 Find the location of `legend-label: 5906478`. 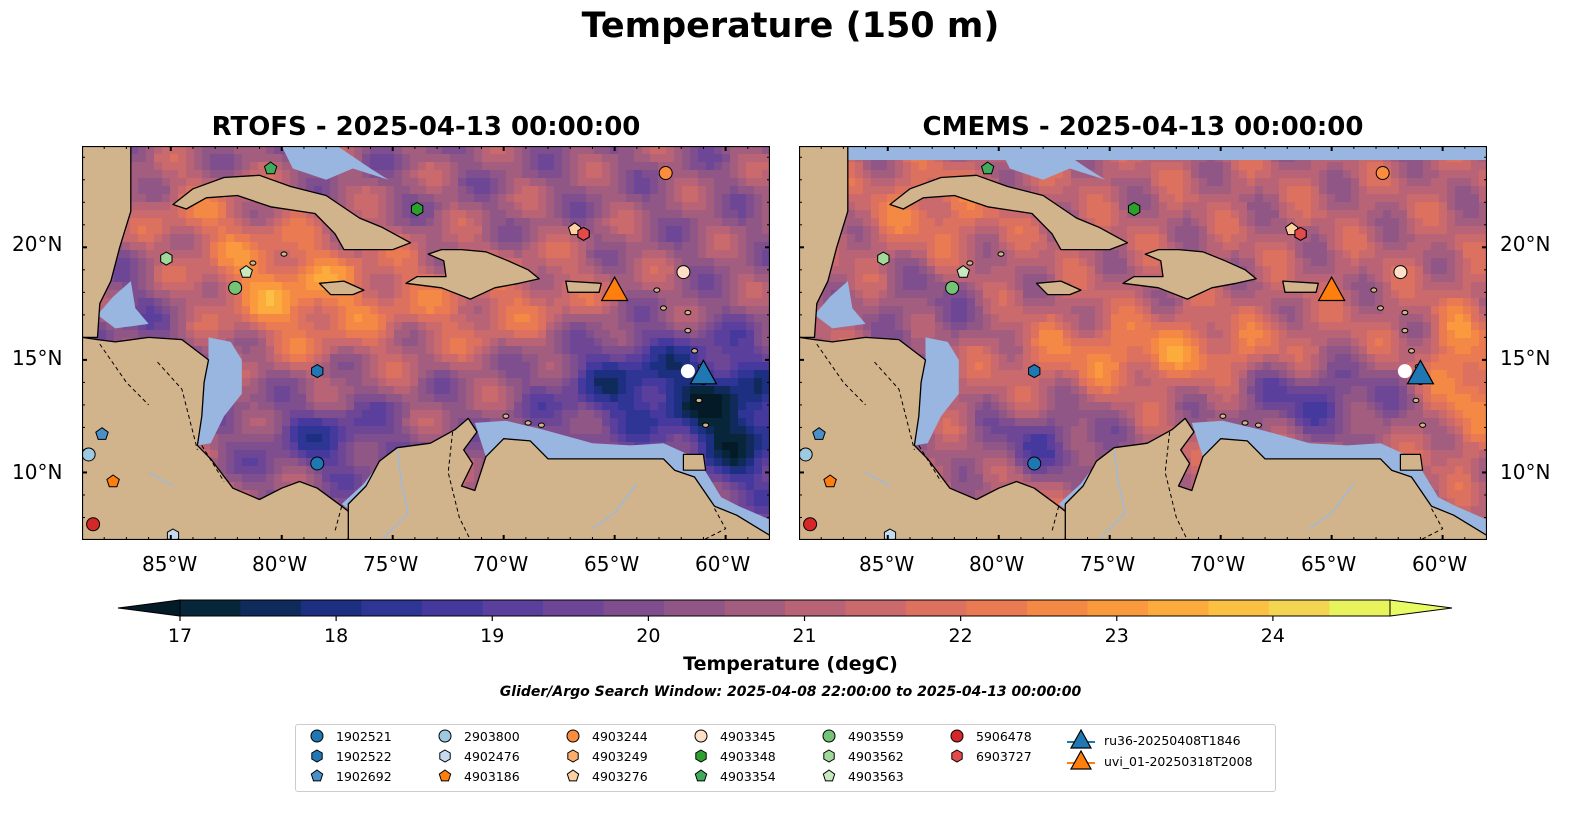

legend-label: 5906478 is located at coordinates (1004, 736).